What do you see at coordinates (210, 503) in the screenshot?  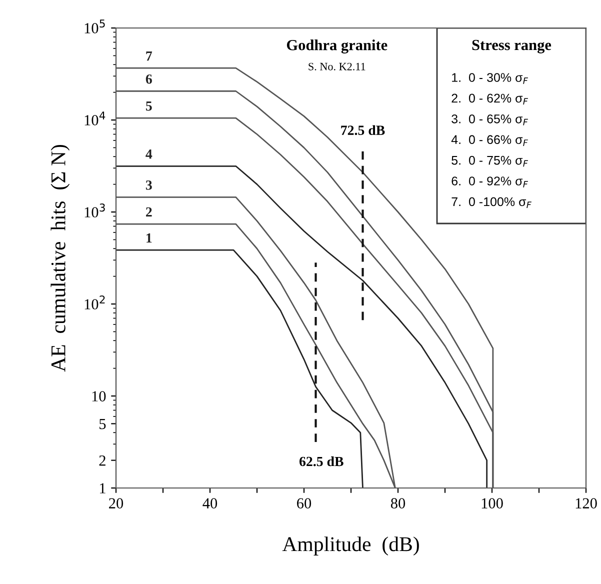 I see `x-tick-label: 40` at bounding box center [210, 503].